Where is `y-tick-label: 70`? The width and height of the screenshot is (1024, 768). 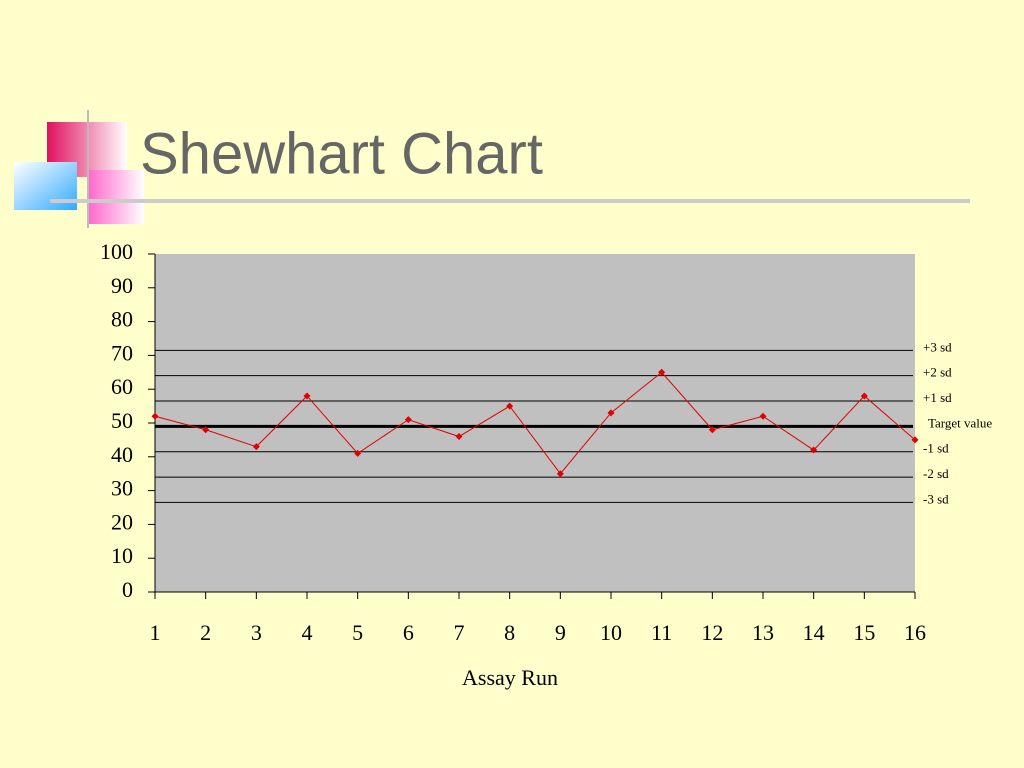 y-tick-label: 70 is located at coordinates (122, 352).